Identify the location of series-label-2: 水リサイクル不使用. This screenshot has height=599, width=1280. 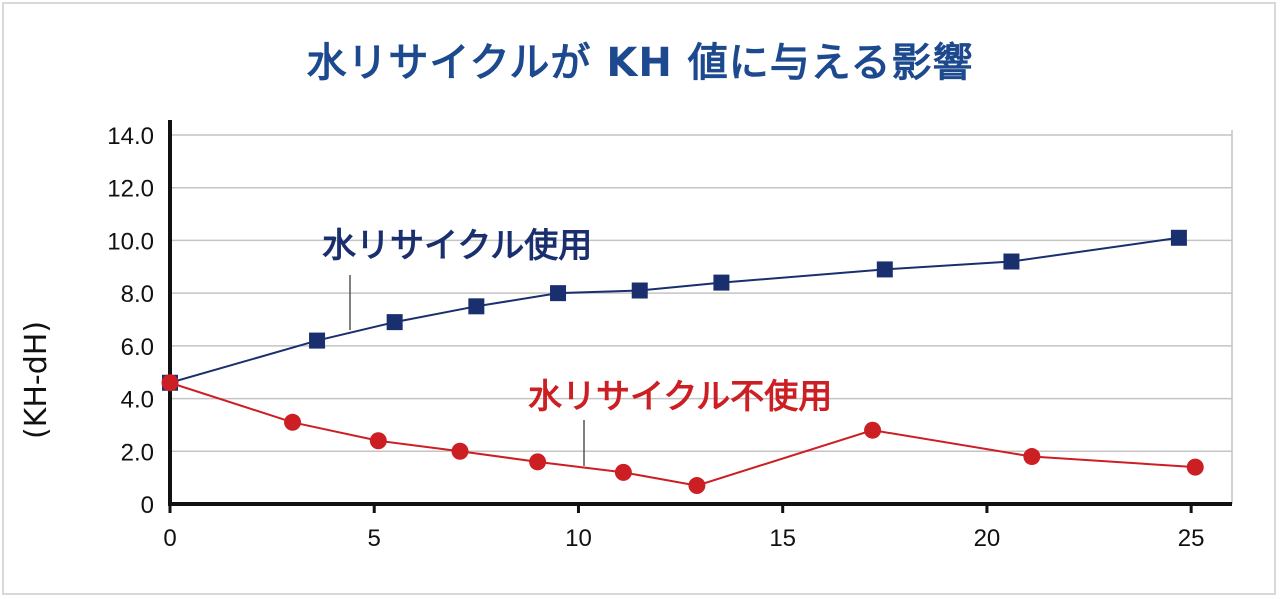
(680, 397).